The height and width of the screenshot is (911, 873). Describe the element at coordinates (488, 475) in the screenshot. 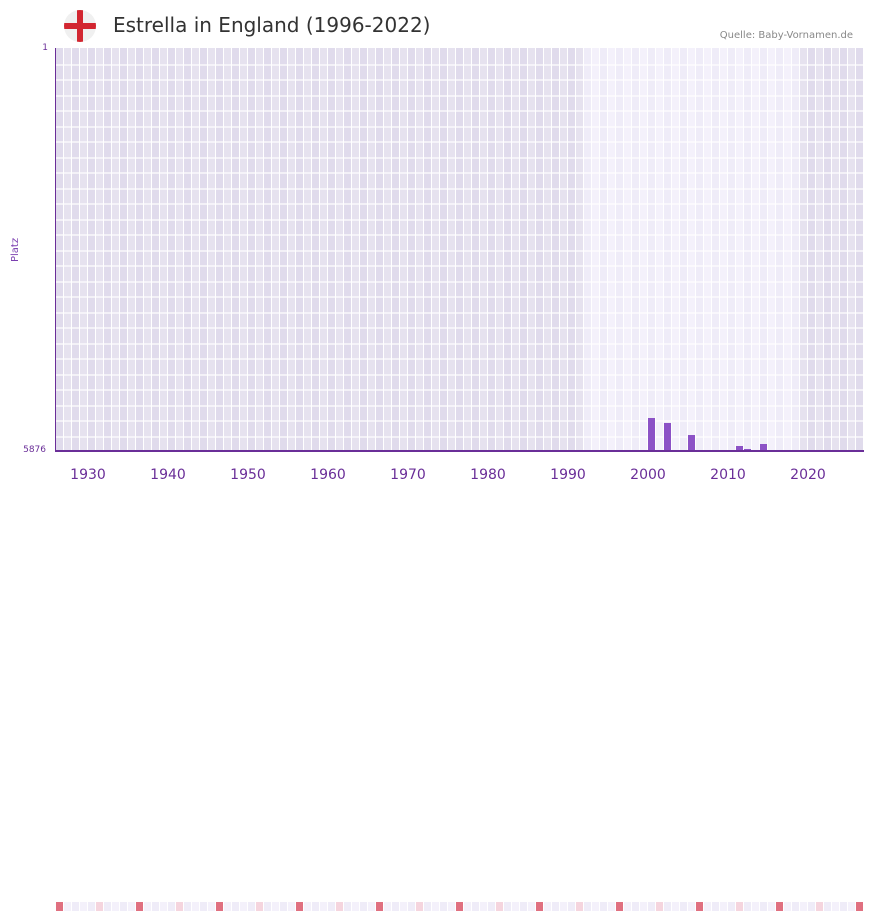

I see `x-tick: 1980` at that location.